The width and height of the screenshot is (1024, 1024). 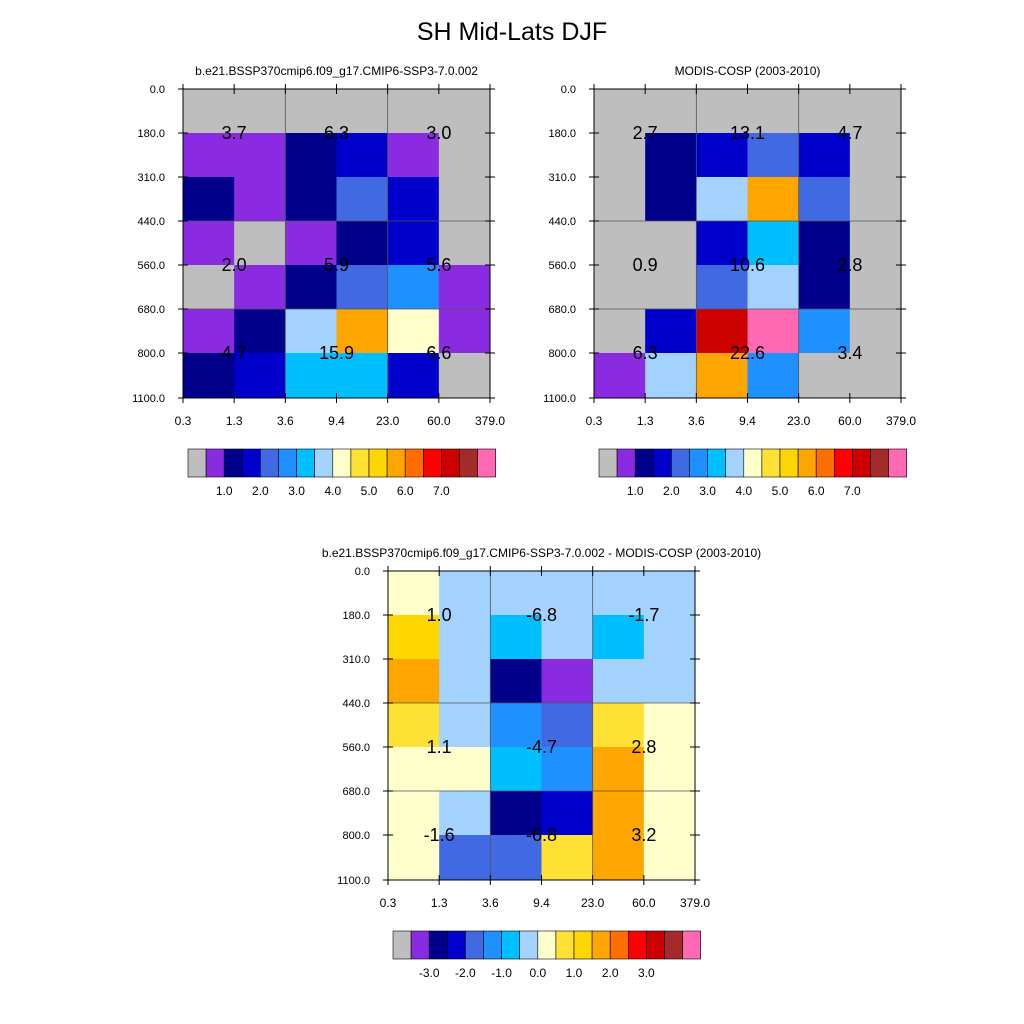 I want to click on group-value-label: 22.6, so click(x=747, y=353).